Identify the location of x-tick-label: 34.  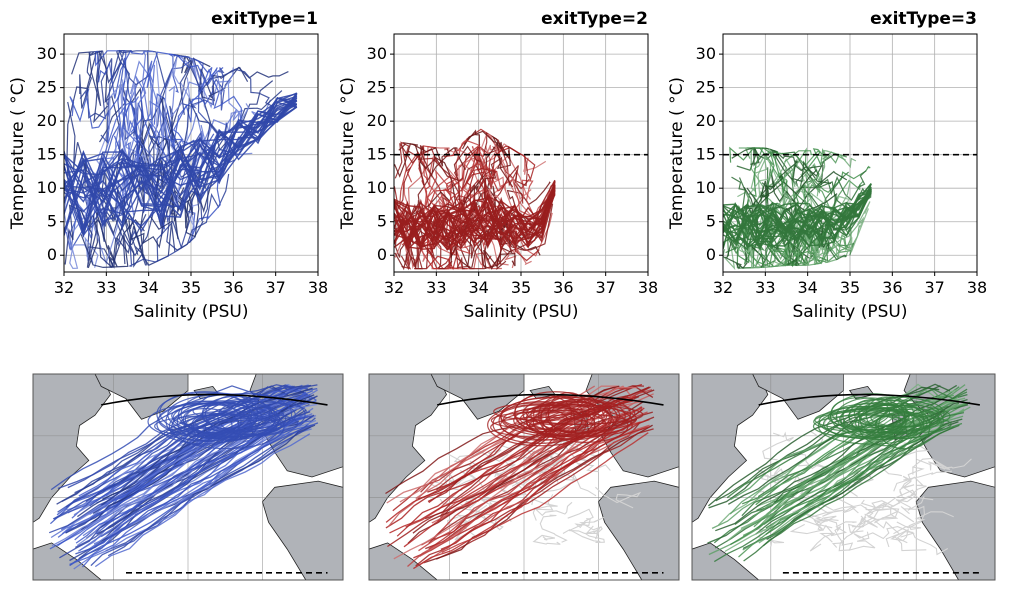
(807, 287).